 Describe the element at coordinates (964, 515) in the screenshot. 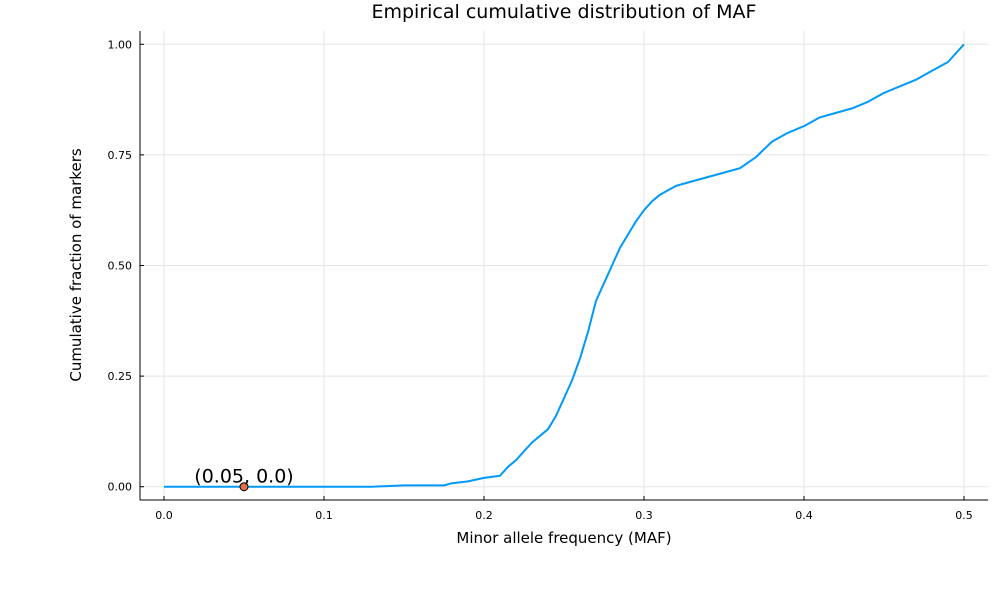

I see `x-tick-label: 0.5` at that location.